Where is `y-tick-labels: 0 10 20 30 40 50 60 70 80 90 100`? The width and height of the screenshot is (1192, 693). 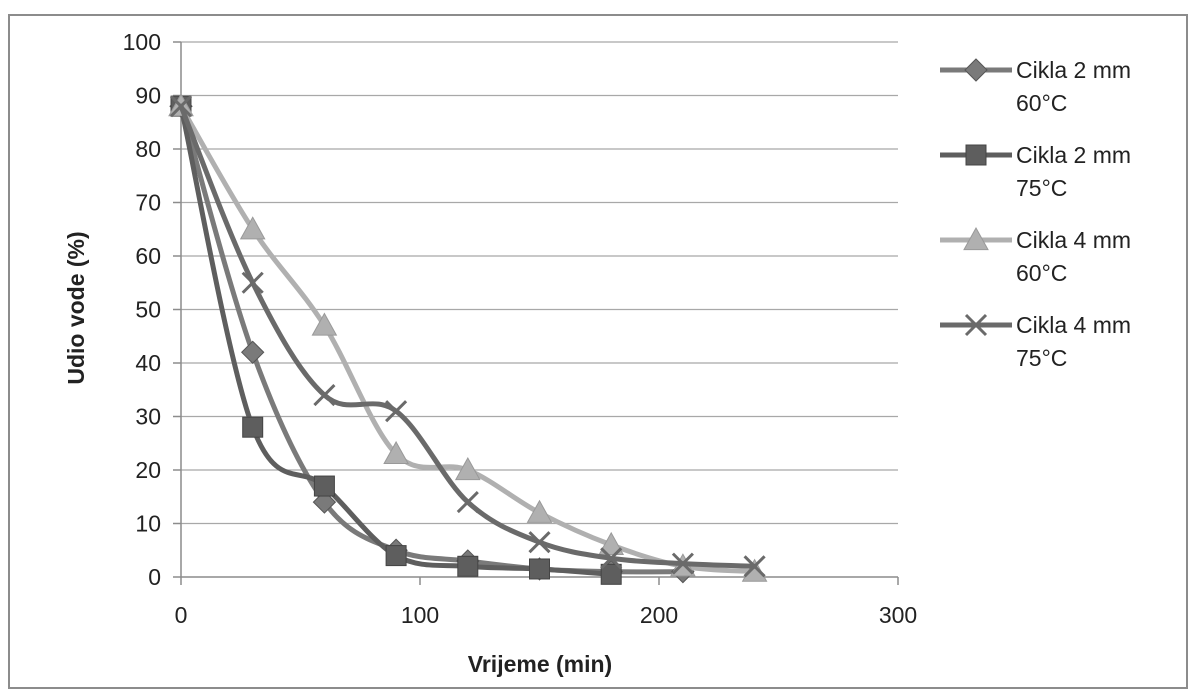 y-tick-labels: 0 10 20 30 40 50 60 70 80 90 100 is located at coordinates (142, 309).